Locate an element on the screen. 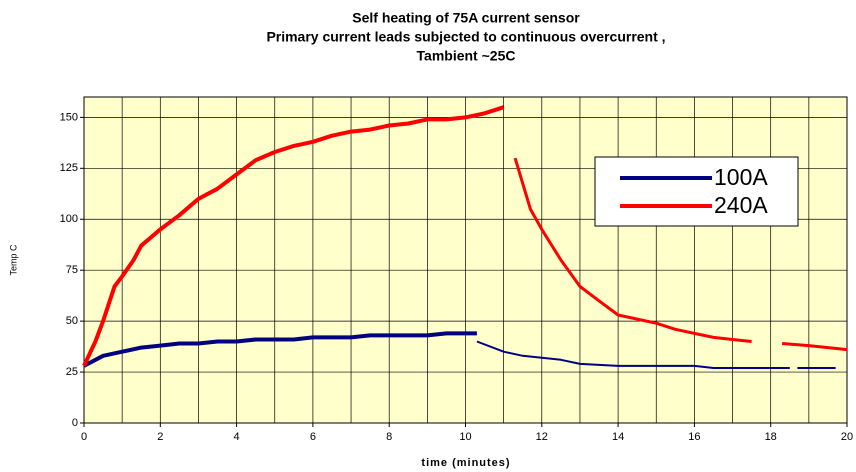  x-tick-label: 6 is located at coordinates (313, 437).